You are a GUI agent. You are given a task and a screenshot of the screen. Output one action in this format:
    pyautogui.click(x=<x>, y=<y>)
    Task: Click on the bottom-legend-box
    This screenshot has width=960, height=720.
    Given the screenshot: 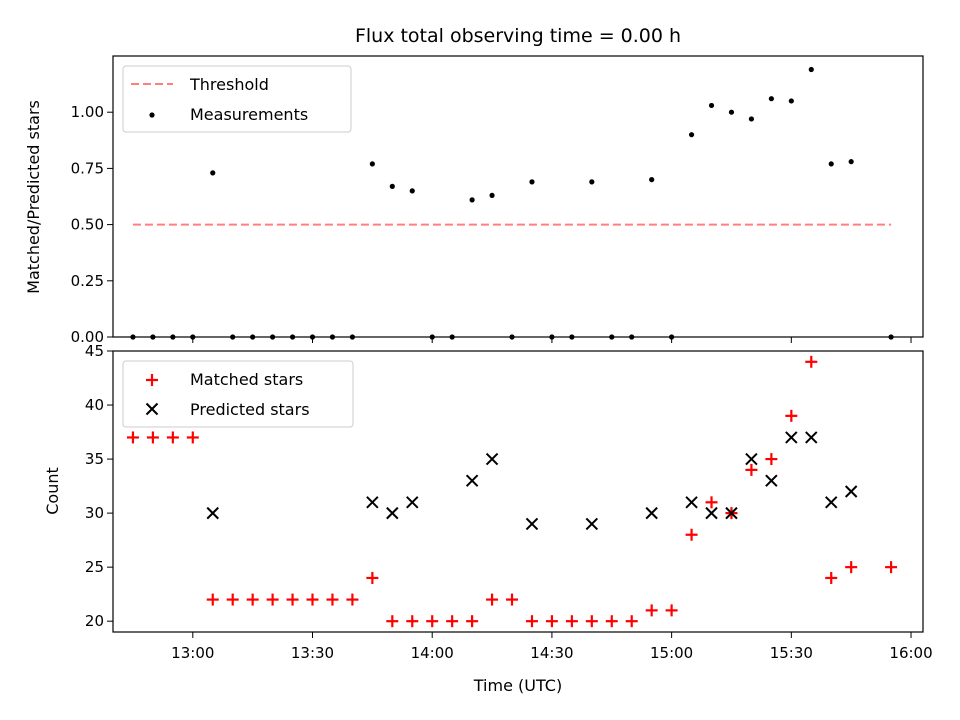 What is the action you would take?
    pyautogui.click(x=238, y=394)
    